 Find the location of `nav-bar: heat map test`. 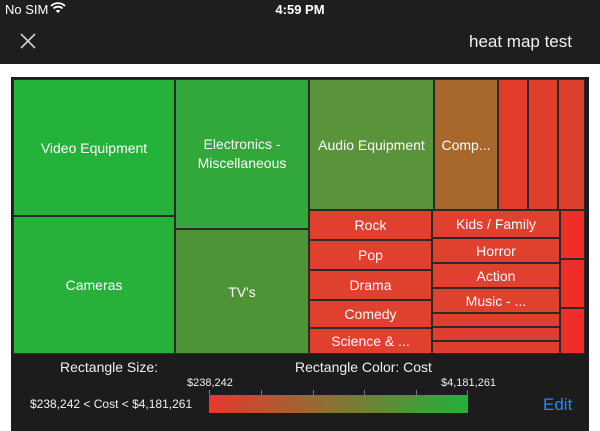

nav-bar: heat map test is located at coordinates (300, 42).